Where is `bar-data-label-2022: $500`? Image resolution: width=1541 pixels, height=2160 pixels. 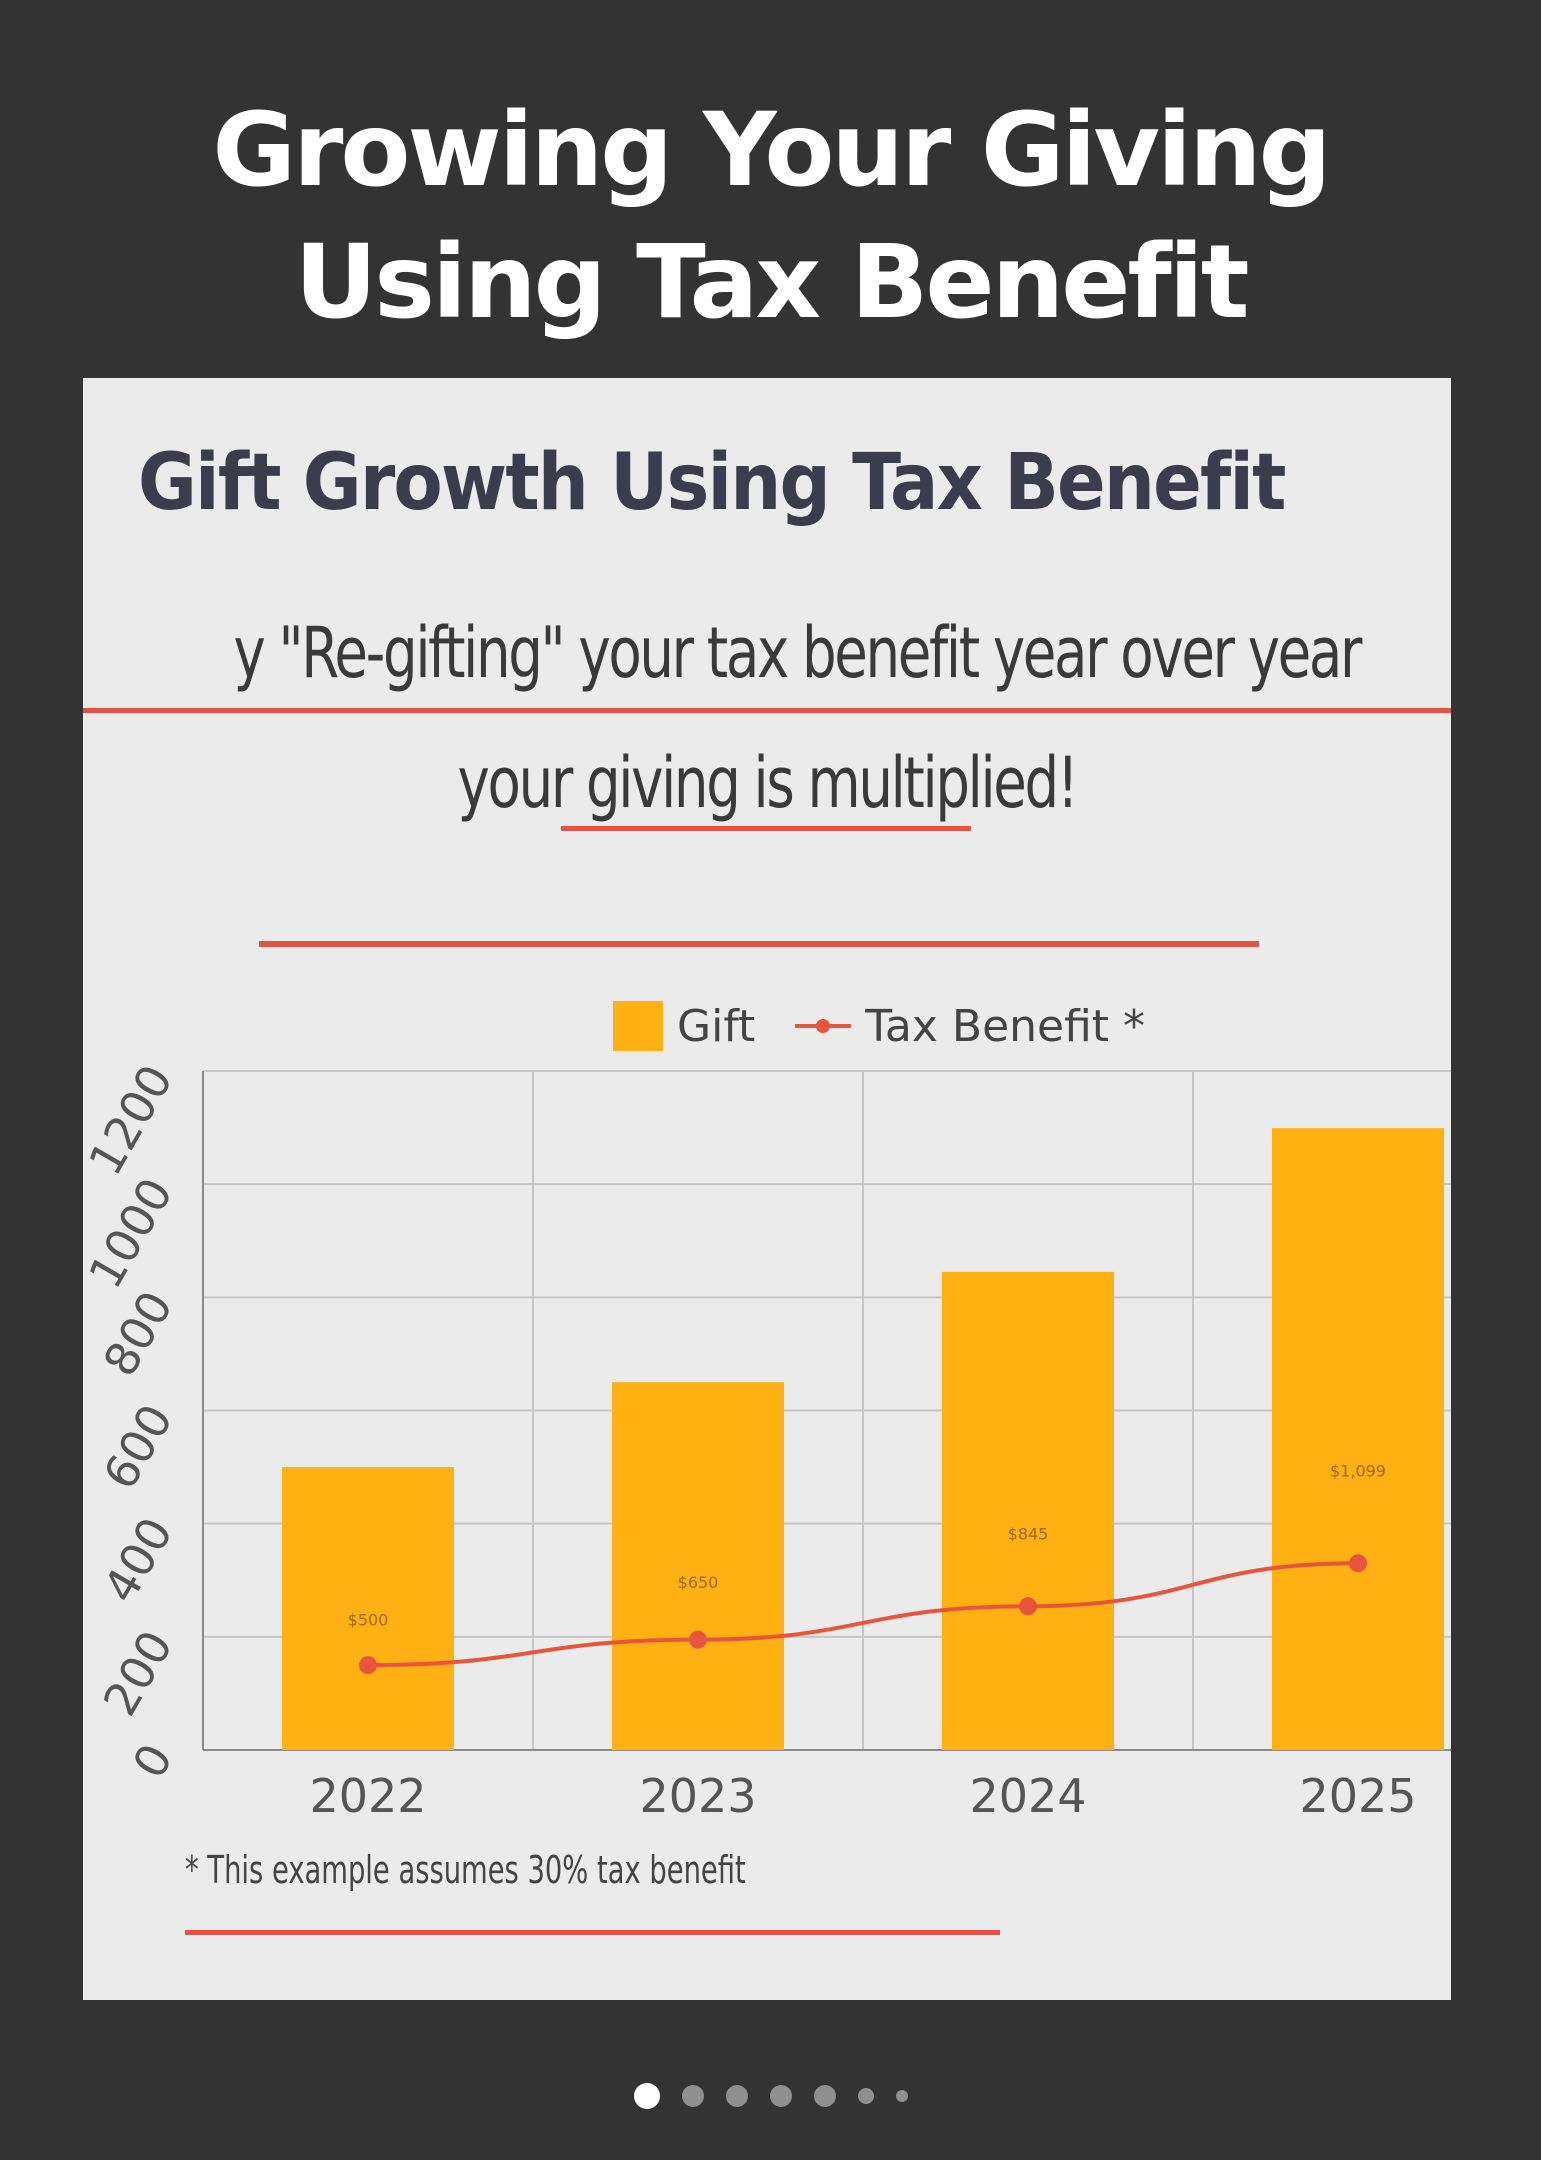 bar-data-label-2022: $500 is located at coordinates (368, 1620).